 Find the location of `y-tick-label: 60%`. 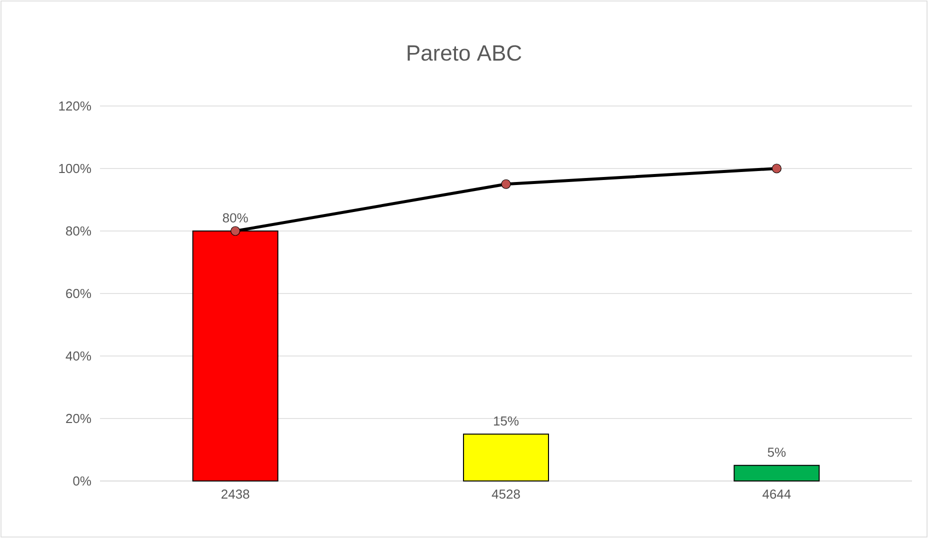

y-tick-label: 60% is located at coordinates (78, 293).